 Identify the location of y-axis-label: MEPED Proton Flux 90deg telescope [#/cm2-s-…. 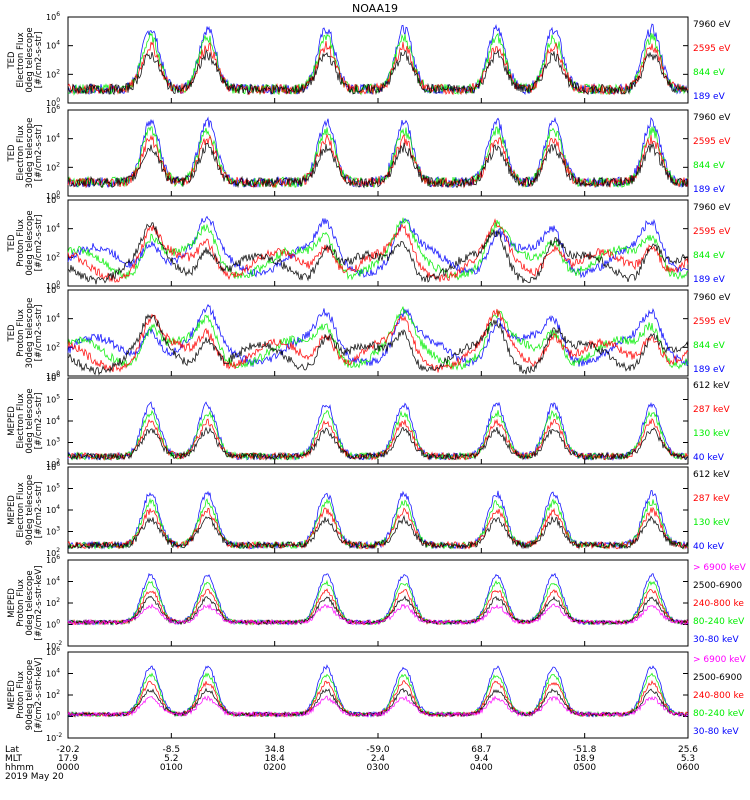
(25, 695).